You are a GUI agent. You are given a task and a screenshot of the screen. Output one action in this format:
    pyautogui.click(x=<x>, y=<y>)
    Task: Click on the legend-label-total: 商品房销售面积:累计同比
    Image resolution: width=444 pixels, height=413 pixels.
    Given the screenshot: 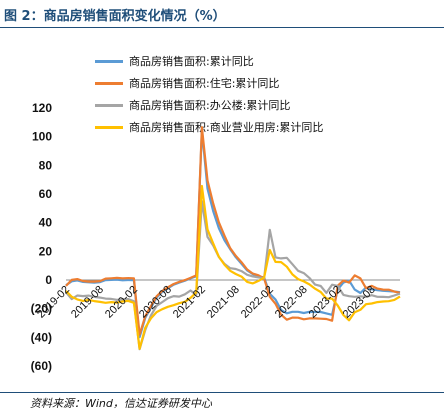 What is the action you would take?
    pyautogui.click(x=191, y=61)
    